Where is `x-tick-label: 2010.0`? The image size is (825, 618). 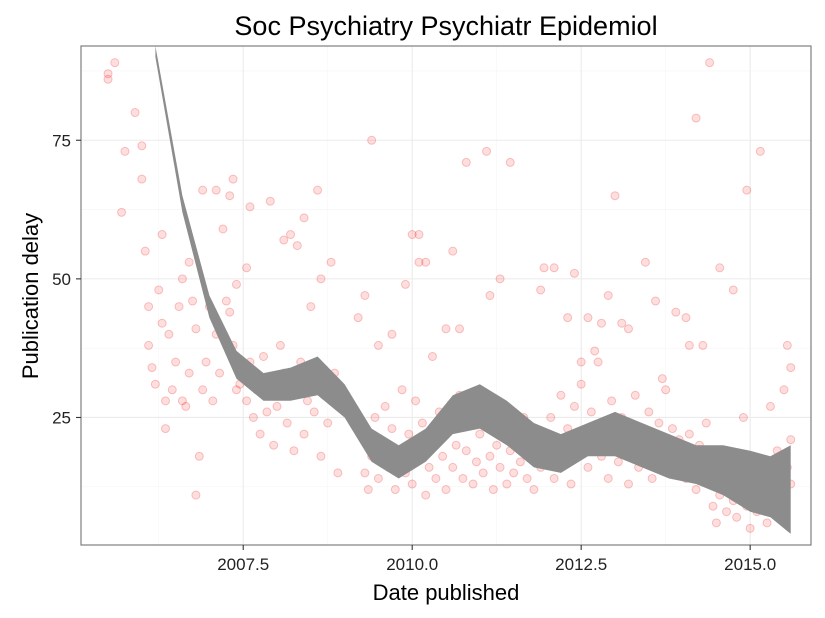
x-tick-label: 2010.0 is located at coordinates (412, 564).